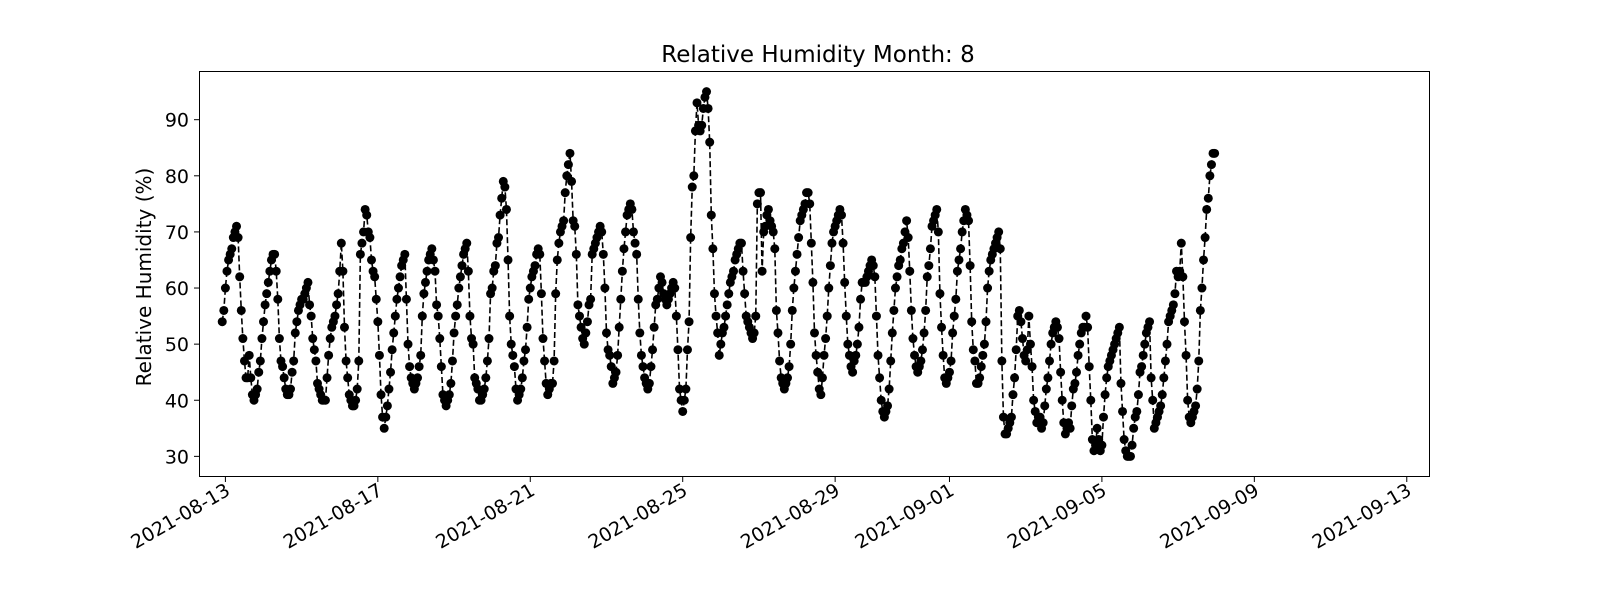  I want to click on x-tick-label: 2021-09-01, so click(904, 516).